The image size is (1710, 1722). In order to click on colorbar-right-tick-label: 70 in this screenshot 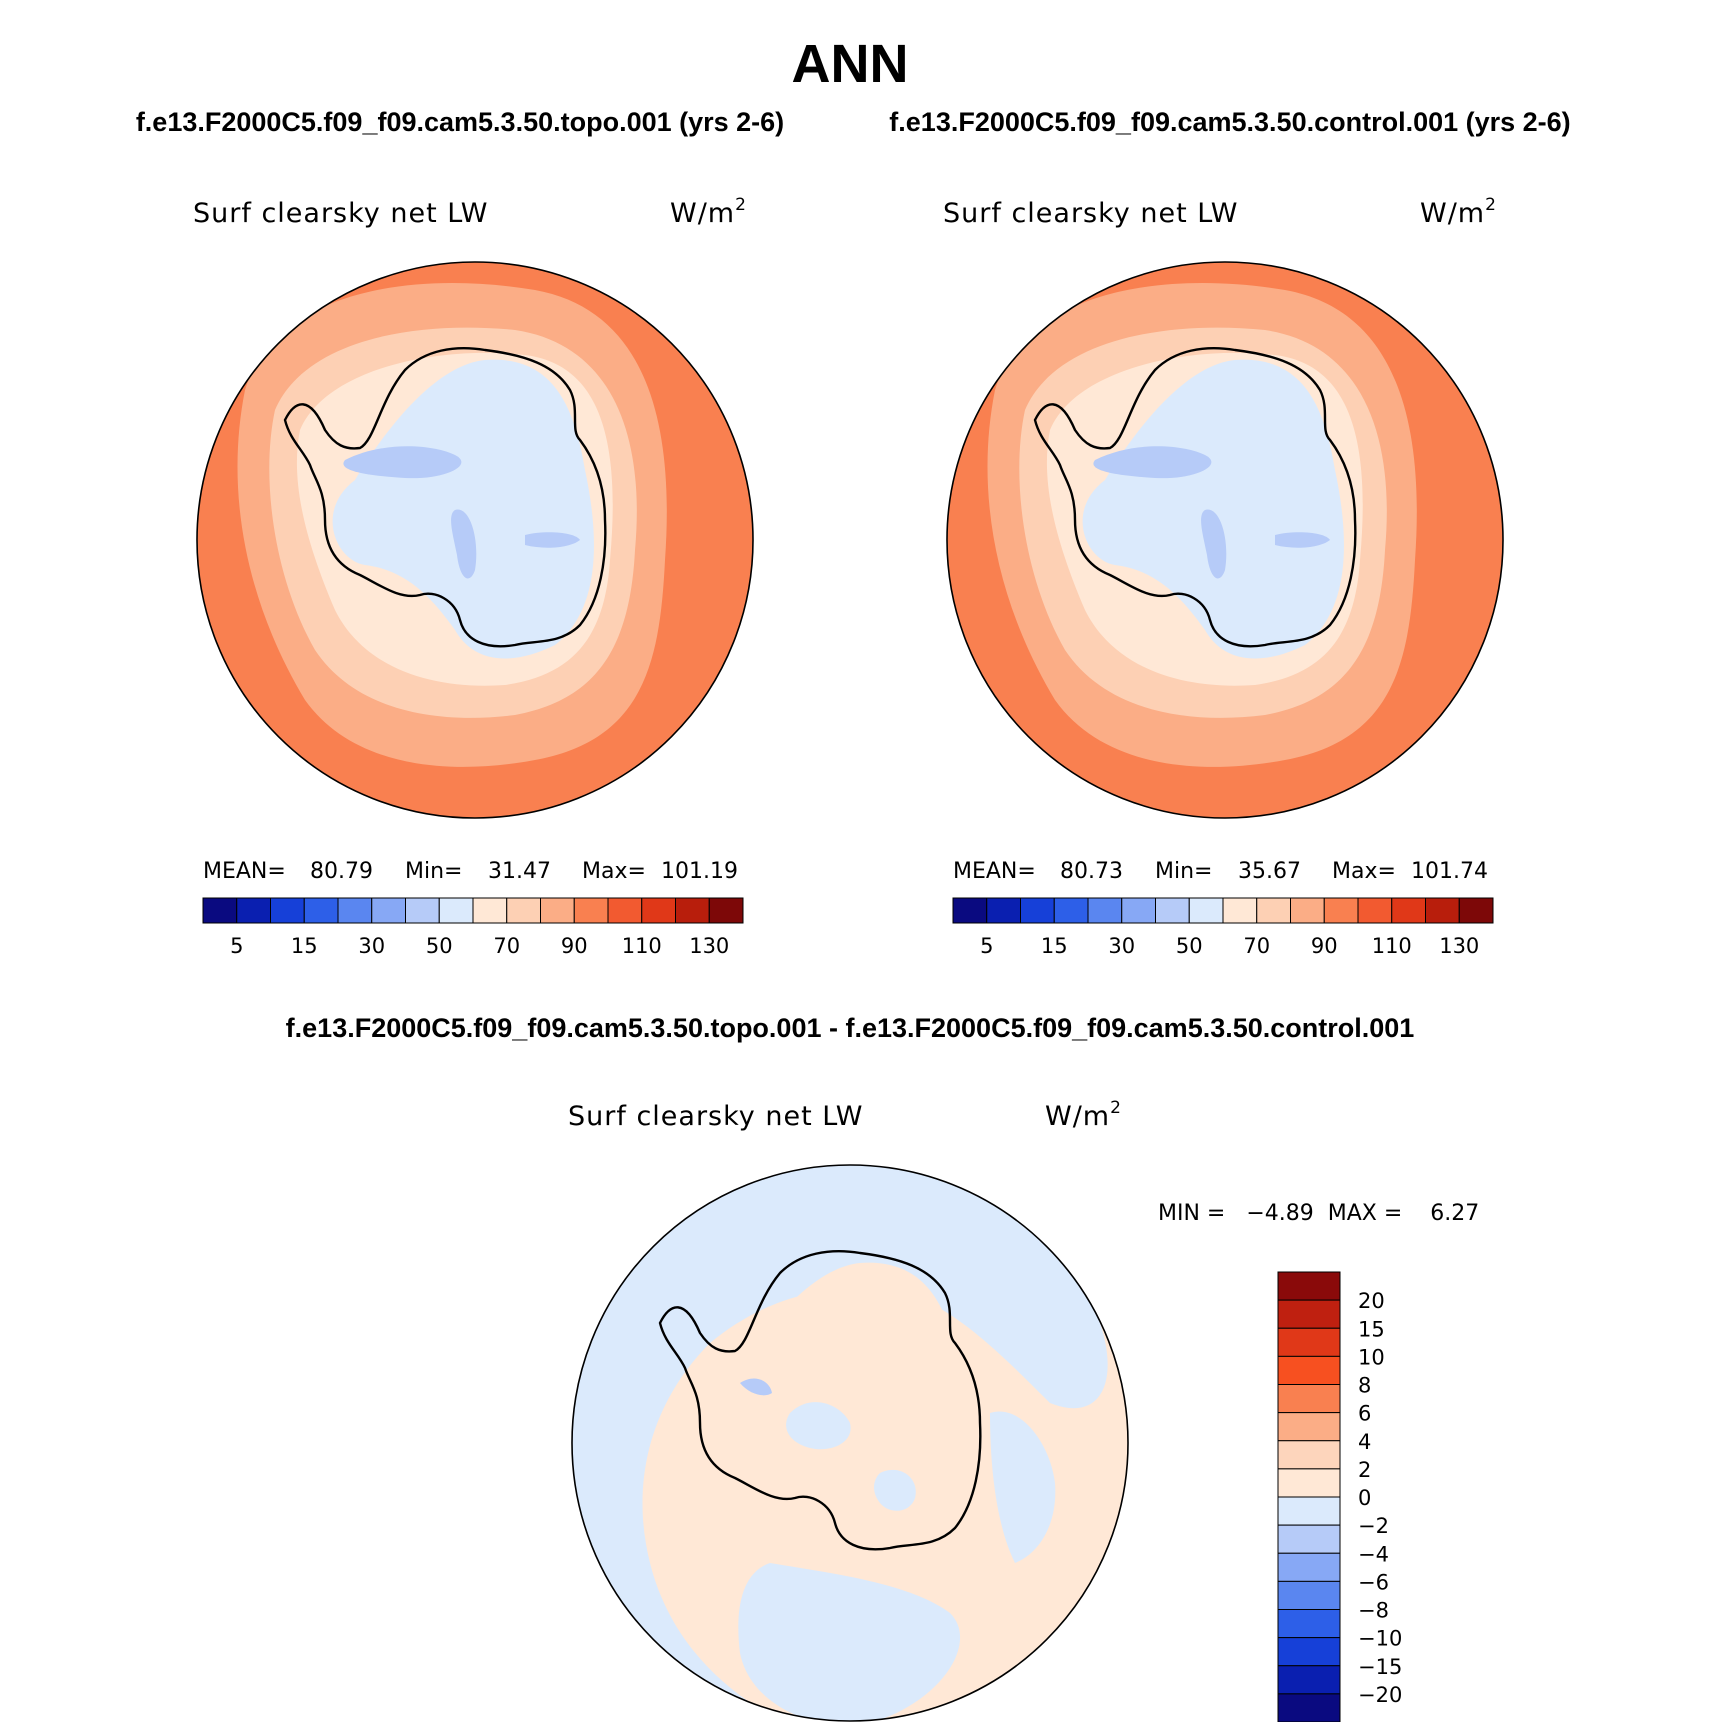, I will do `click(1256, 946)`.